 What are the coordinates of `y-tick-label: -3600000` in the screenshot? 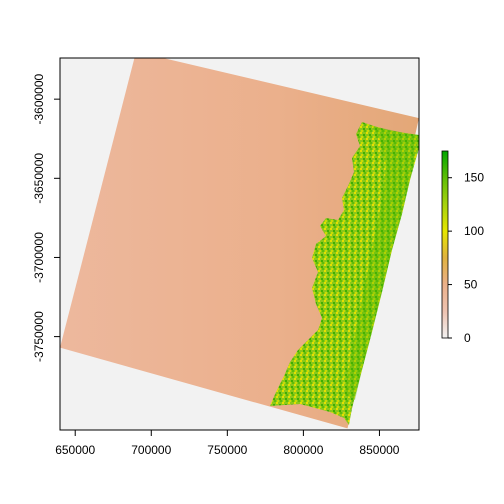 It's located at (39, 98).